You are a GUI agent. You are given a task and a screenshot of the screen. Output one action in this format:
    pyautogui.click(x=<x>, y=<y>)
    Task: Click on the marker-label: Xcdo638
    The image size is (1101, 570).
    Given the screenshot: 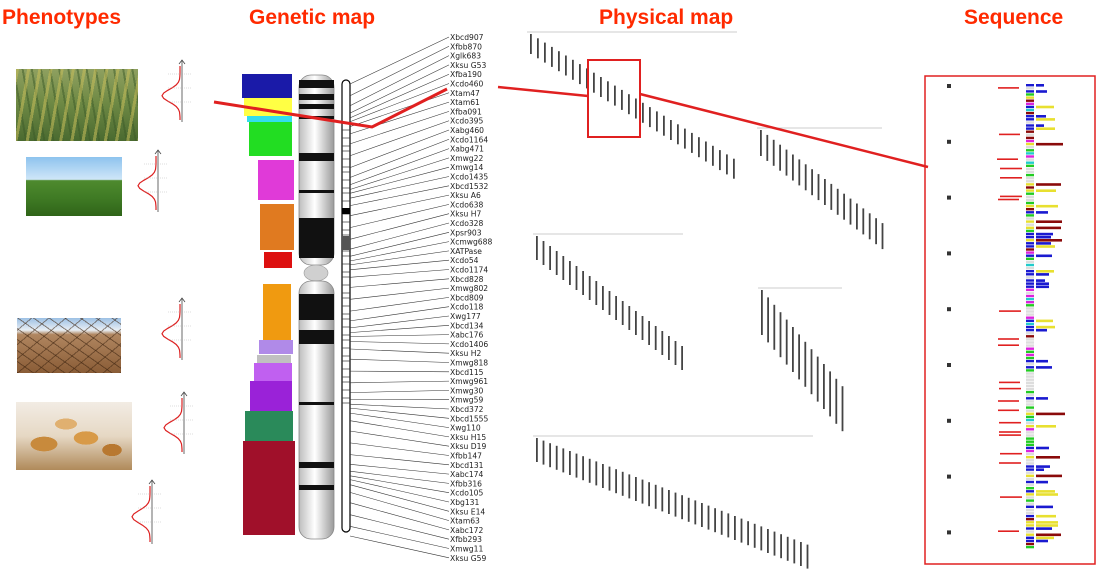 What is the action you would take?
    pyautogui.click(x=467, y=204)
    